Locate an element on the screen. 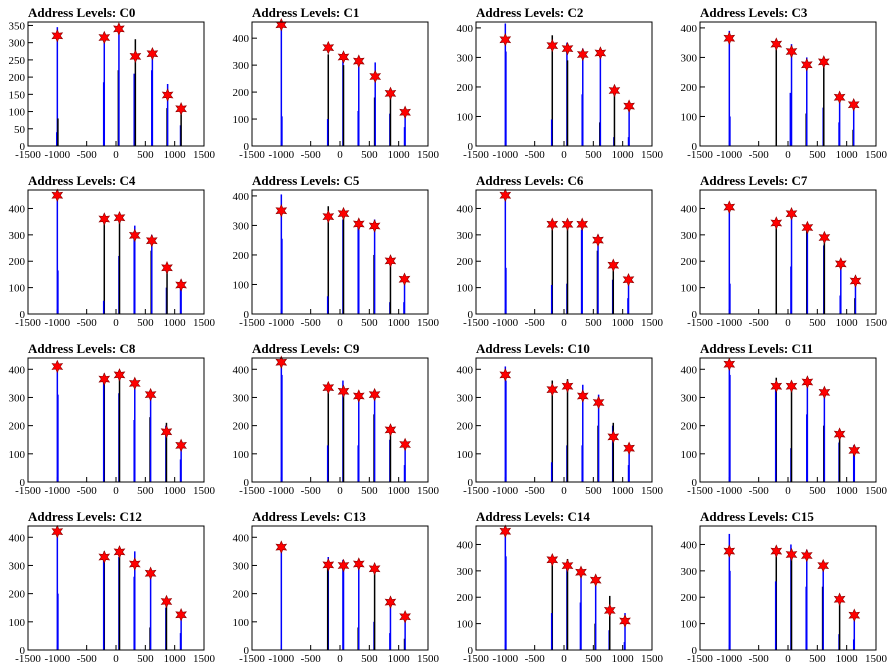  y-tick-label: 50 is located at coordinates (20, 130).